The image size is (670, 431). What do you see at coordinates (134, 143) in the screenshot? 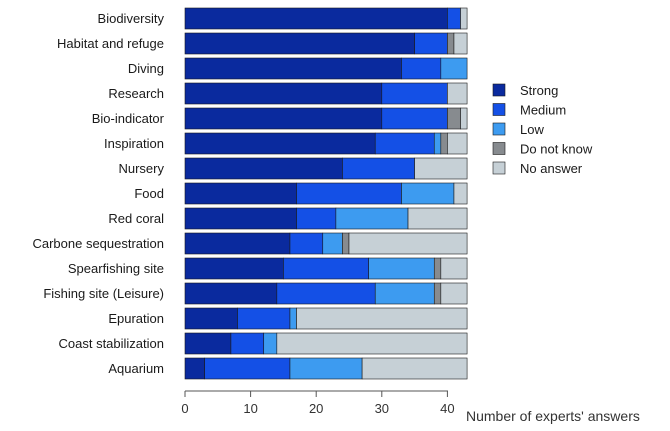
I see `category-label: Inspiration` at bounding box center [134, 143].